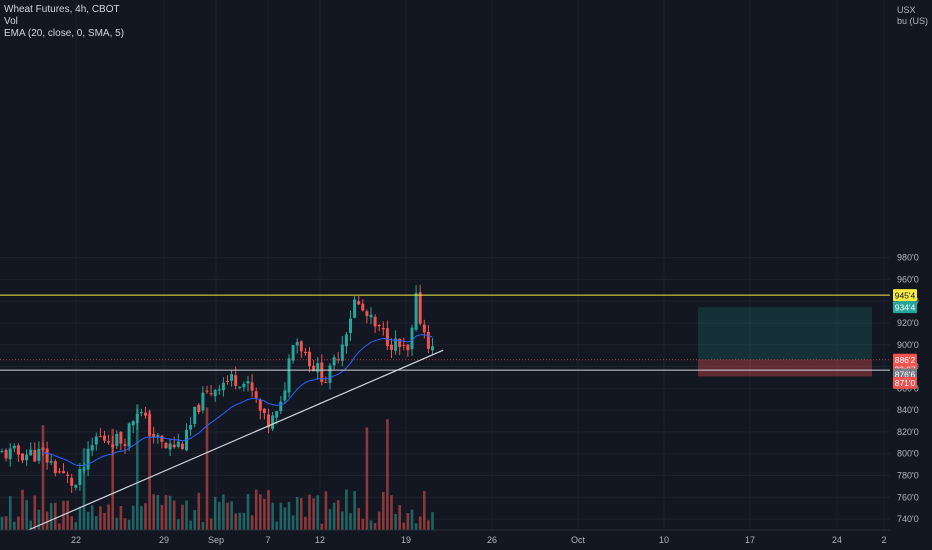 Image resolution: width=932 pixels, height=550 pixels. I want to click on stop-zone, so click(785, 368).